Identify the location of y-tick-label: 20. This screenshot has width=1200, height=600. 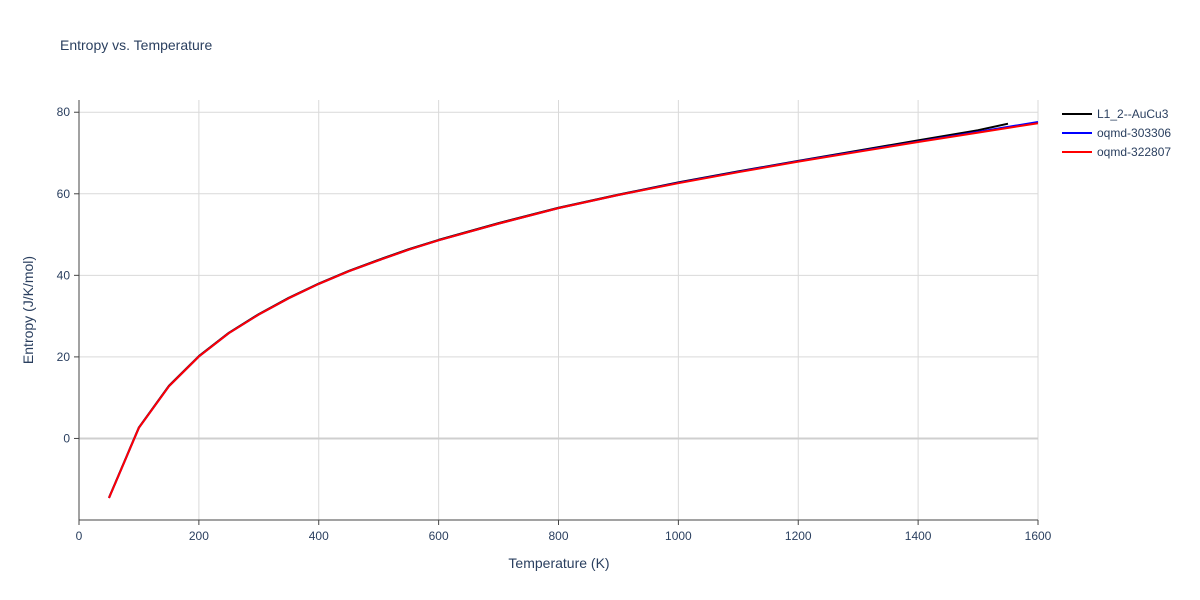
(64, 357).